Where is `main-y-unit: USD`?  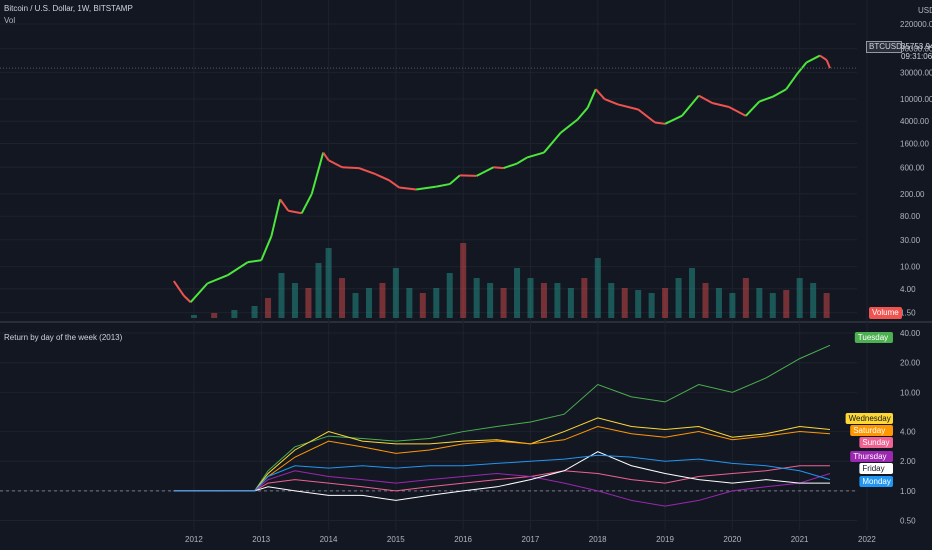
main-y-unit: USD is located at coordinates (925, 10).